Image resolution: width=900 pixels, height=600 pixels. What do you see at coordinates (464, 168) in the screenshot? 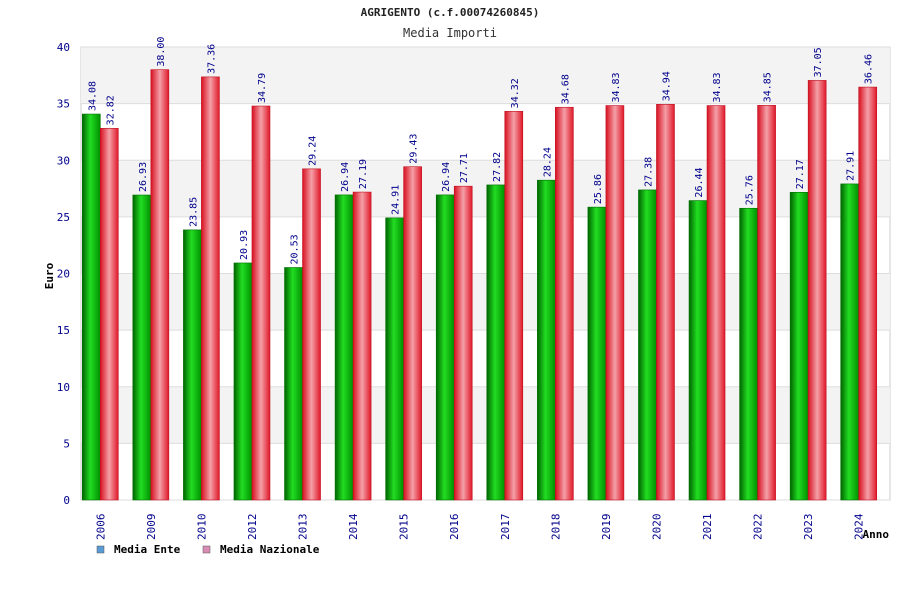
I see `data-label: 27.71` at bounding box center [464, 168].